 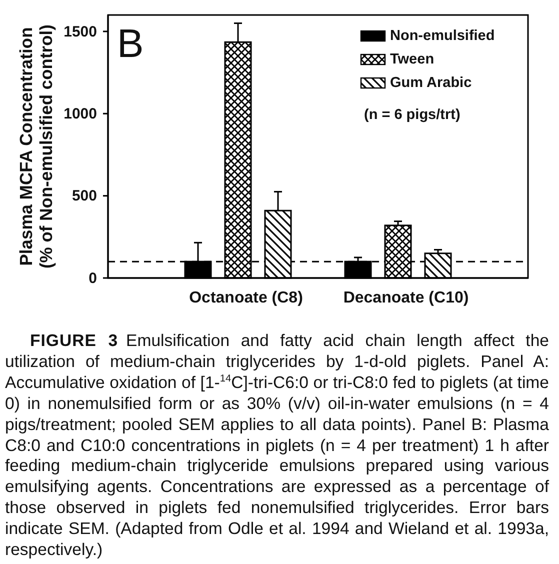 I want to click on y-tick-label: 0, so click(x=92, y=278).